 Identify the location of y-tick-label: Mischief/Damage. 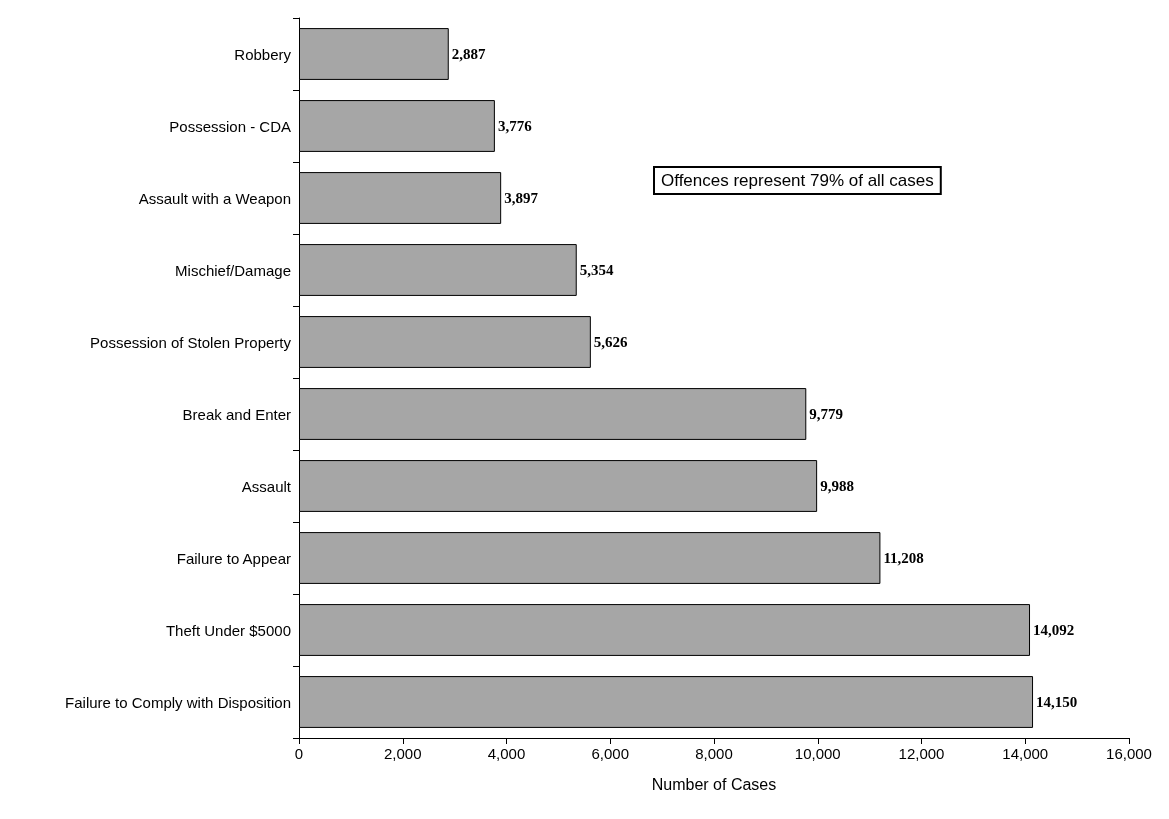
(233, 270).